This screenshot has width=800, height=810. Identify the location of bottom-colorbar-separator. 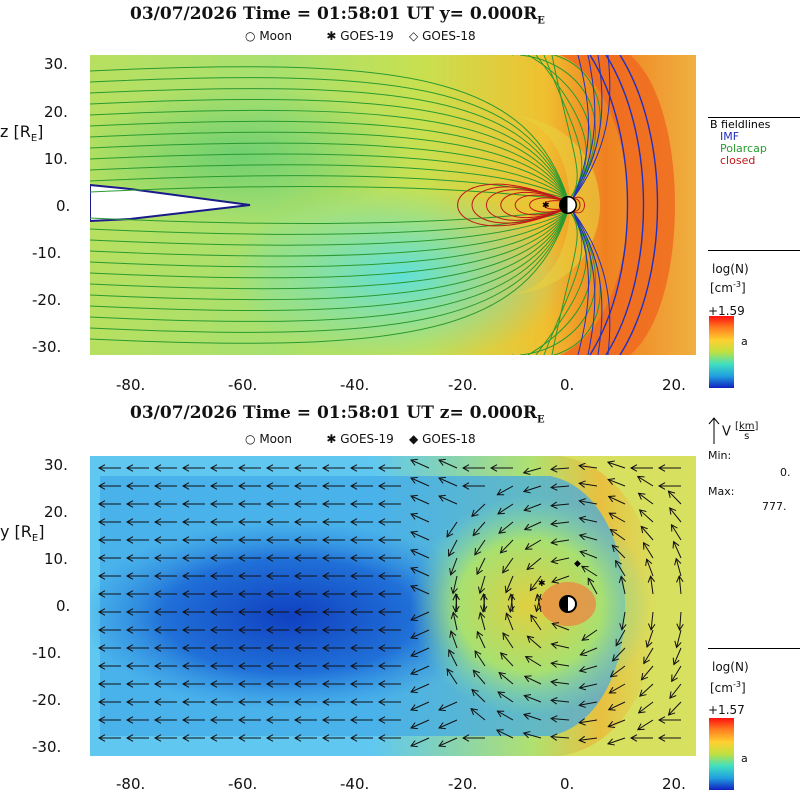
(754, 648).